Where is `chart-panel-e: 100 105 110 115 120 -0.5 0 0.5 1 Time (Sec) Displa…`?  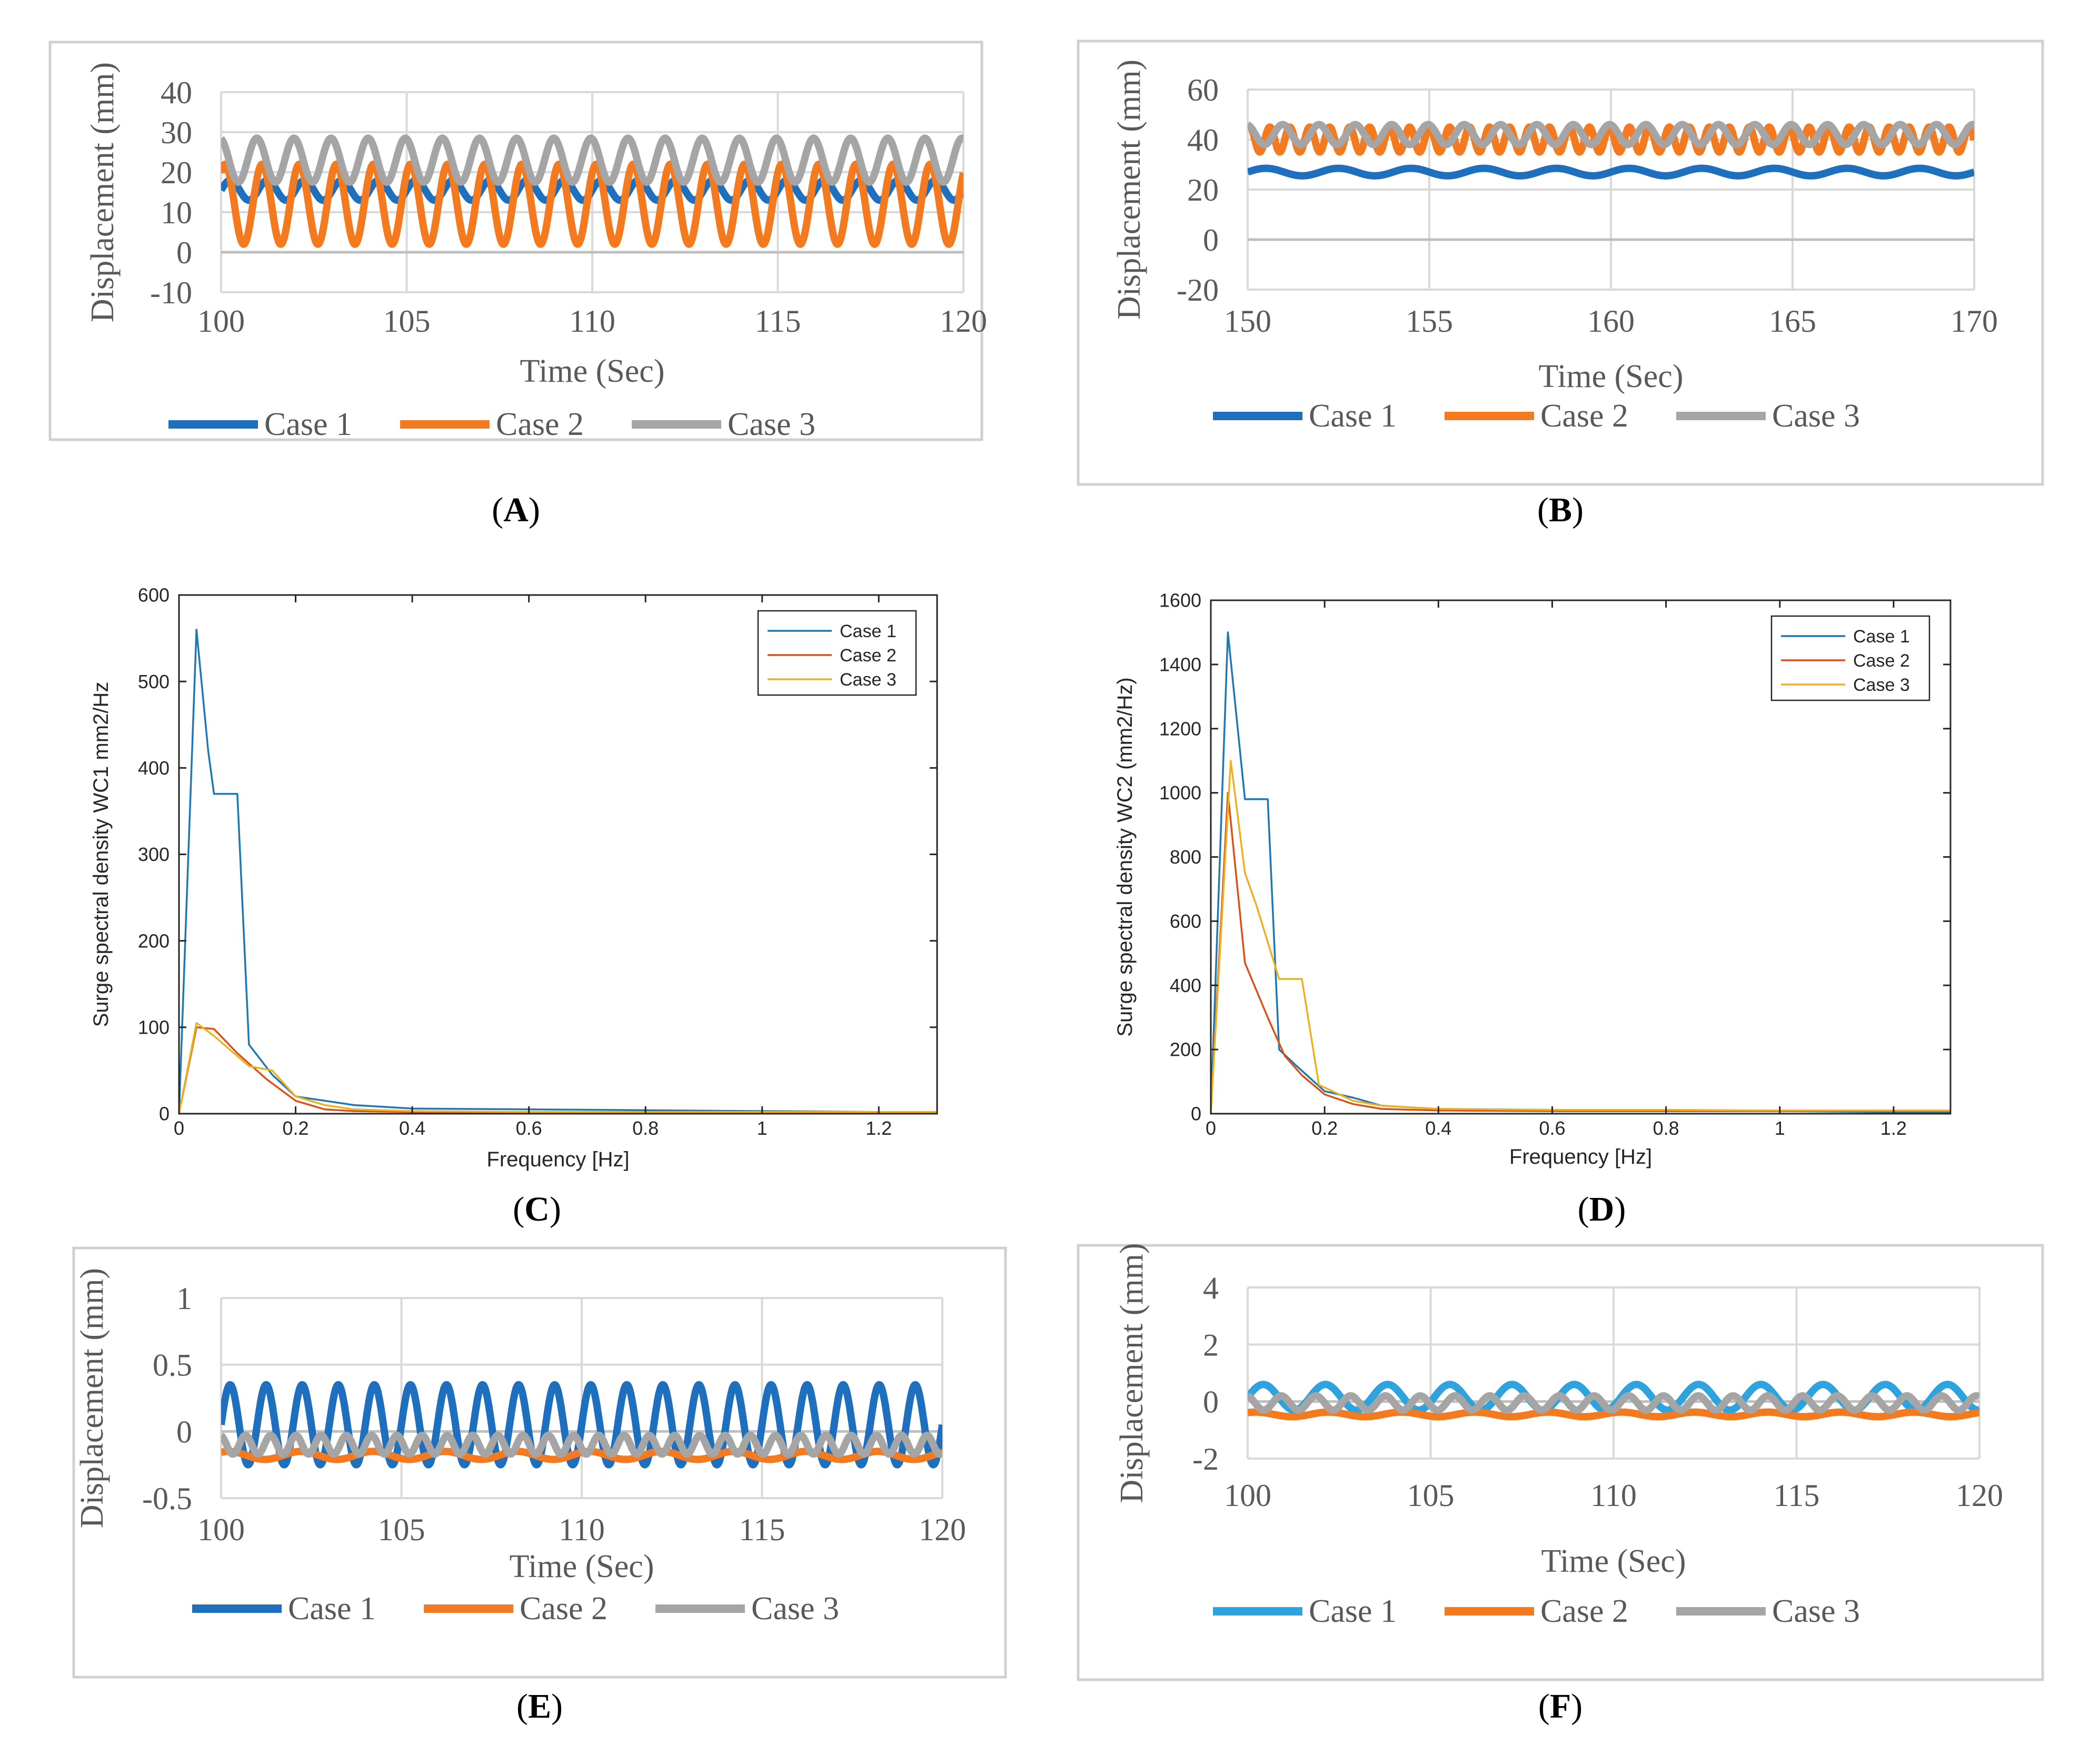 chart-panel-e: 100 105 110 115 120 -0.5 0 0.5 1 Time (Sec) Displa… is located at coordinates (539, 1486).